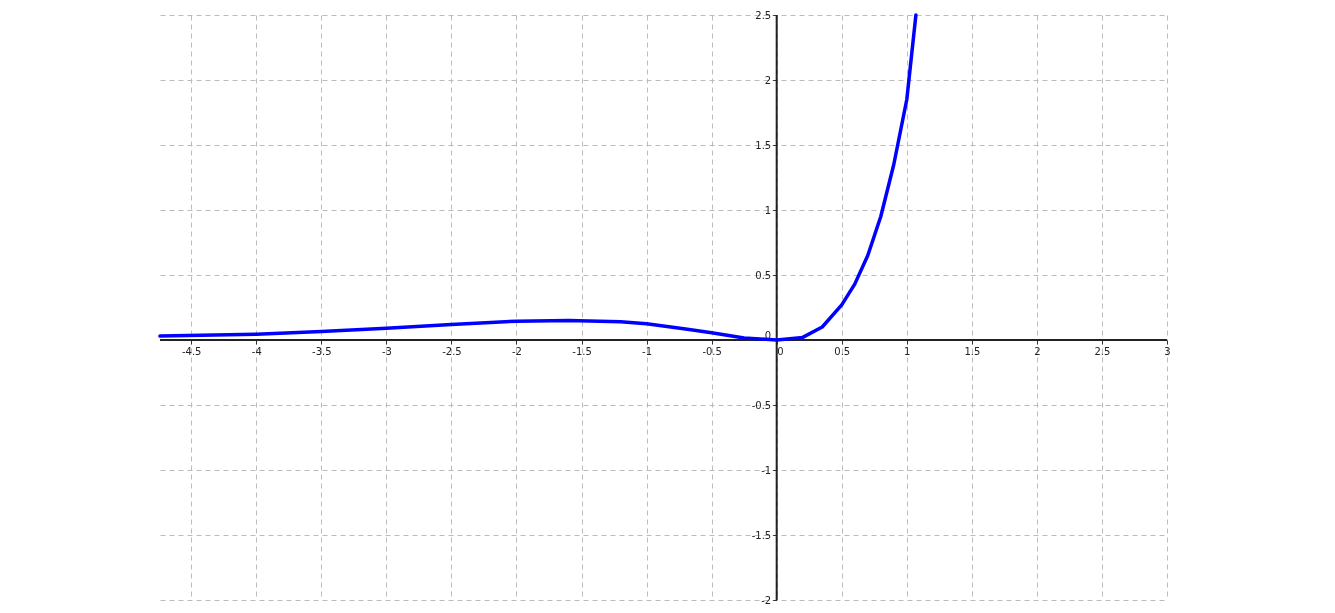  What do you see at coordinates (763, 15) in the screenshot?
I see `y-tick-label: 2.5` at bounding box center [763, 15].